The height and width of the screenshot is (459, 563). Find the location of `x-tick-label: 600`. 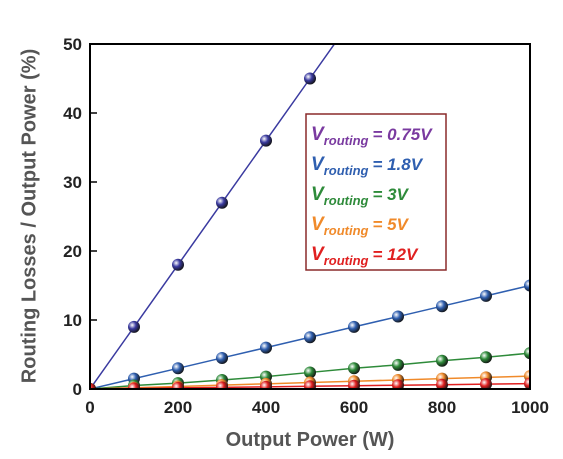

x-tick-label: 600 is located at coordinates (354, 407).